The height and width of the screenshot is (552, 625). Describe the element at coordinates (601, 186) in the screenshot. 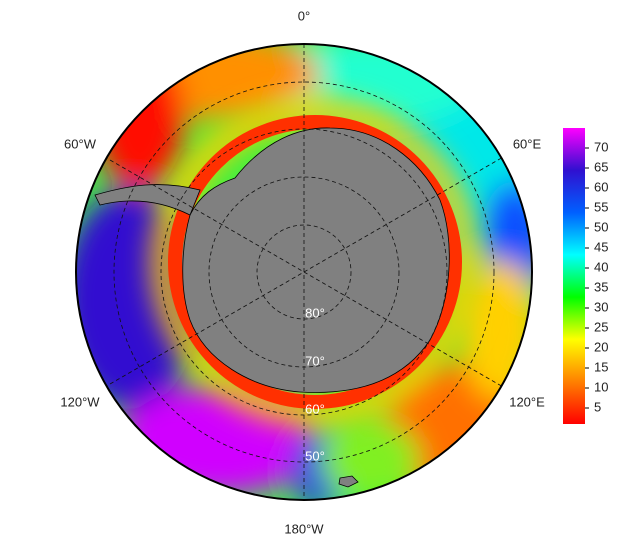

I see `colorbar-tick-label: 60` at that location.